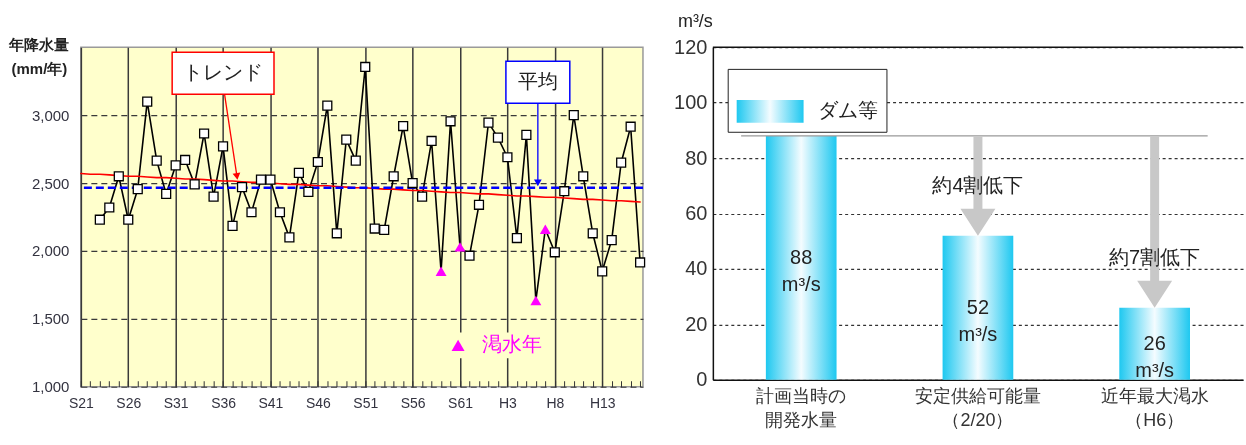 This screenshot has width=1246, height=445. I want to click on data-label: 88 m³/s, so click(801, 270).